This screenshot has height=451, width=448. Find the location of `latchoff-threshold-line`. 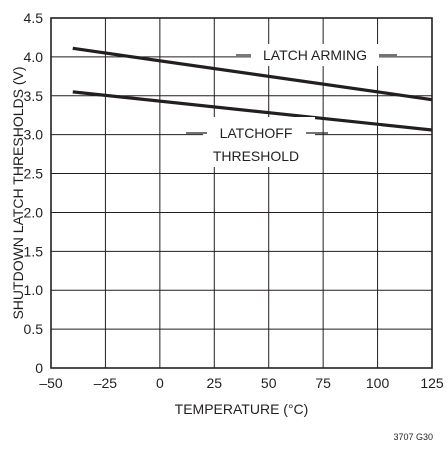

latchoff-threshold-line is located at coordinates (252, 111).